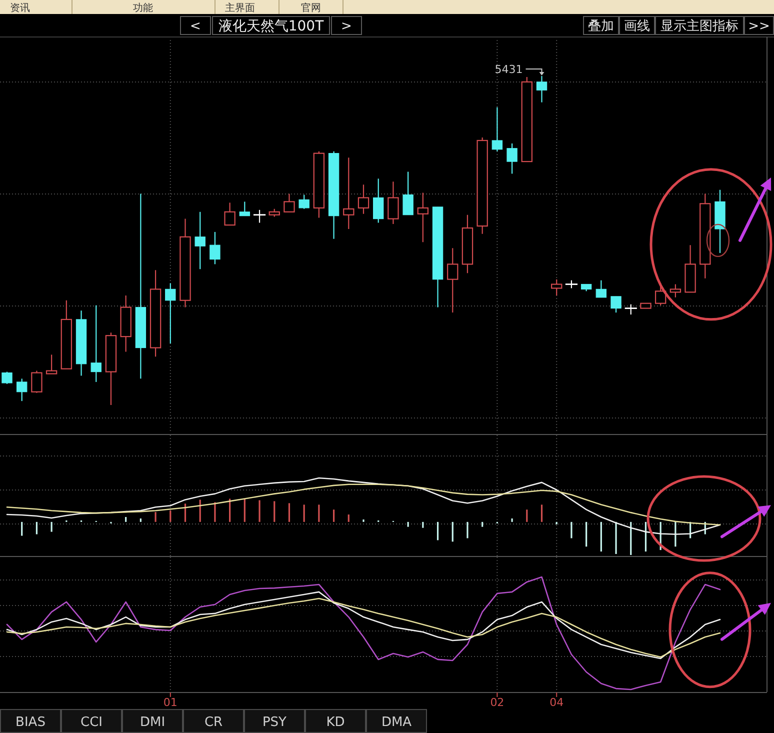  I want to click on text: 官网, so click(311, 8).